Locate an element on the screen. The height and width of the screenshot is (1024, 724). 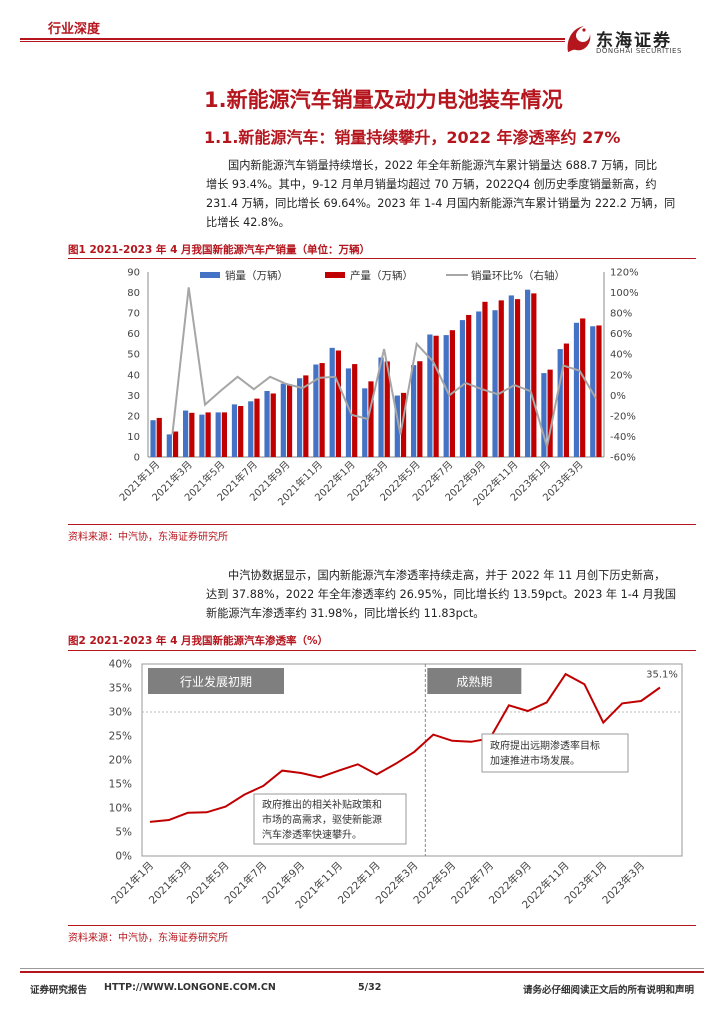
left-tick-label: 10 is located at coordinates (133, 437).